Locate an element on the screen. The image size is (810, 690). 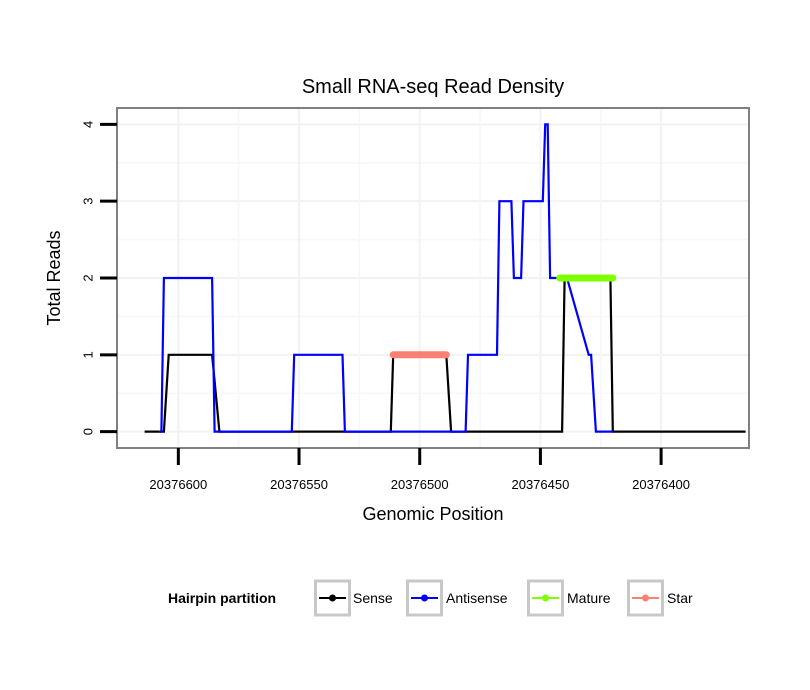
legend-key-point-sense is located at coordinates (332, 598).